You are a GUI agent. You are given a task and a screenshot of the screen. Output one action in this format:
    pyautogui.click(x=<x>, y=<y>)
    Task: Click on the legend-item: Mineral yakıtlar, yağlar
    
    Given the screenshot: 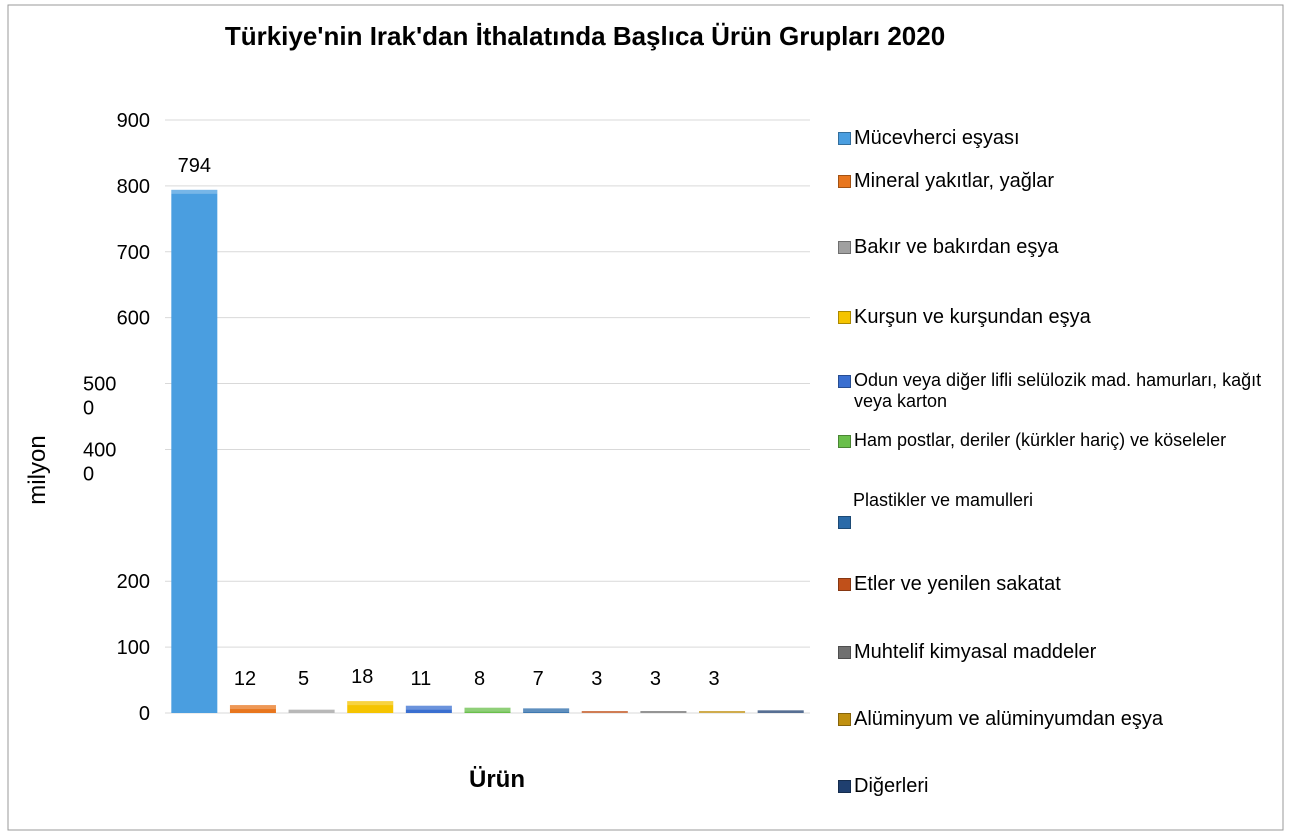 What is the action you would take?
    pyautogui.click(x=946, y=181)
    